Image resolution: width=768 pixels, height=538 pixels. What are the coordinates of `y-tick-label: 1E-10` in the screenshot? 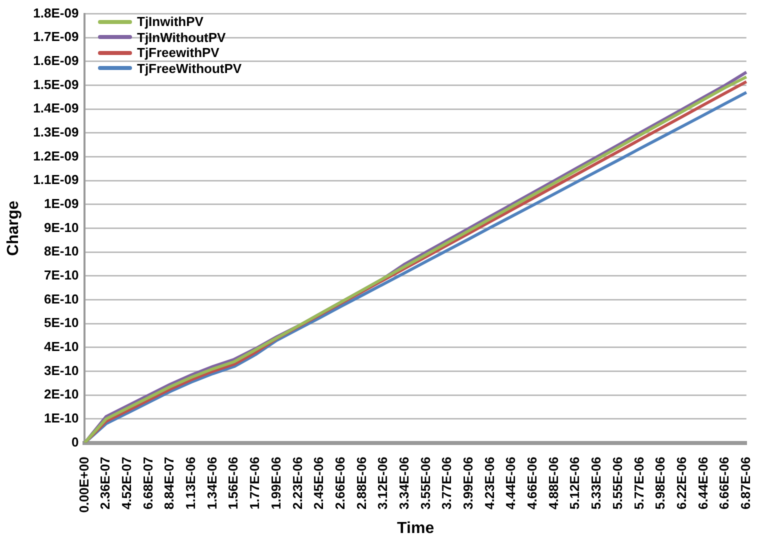 It's located at (61, 418).